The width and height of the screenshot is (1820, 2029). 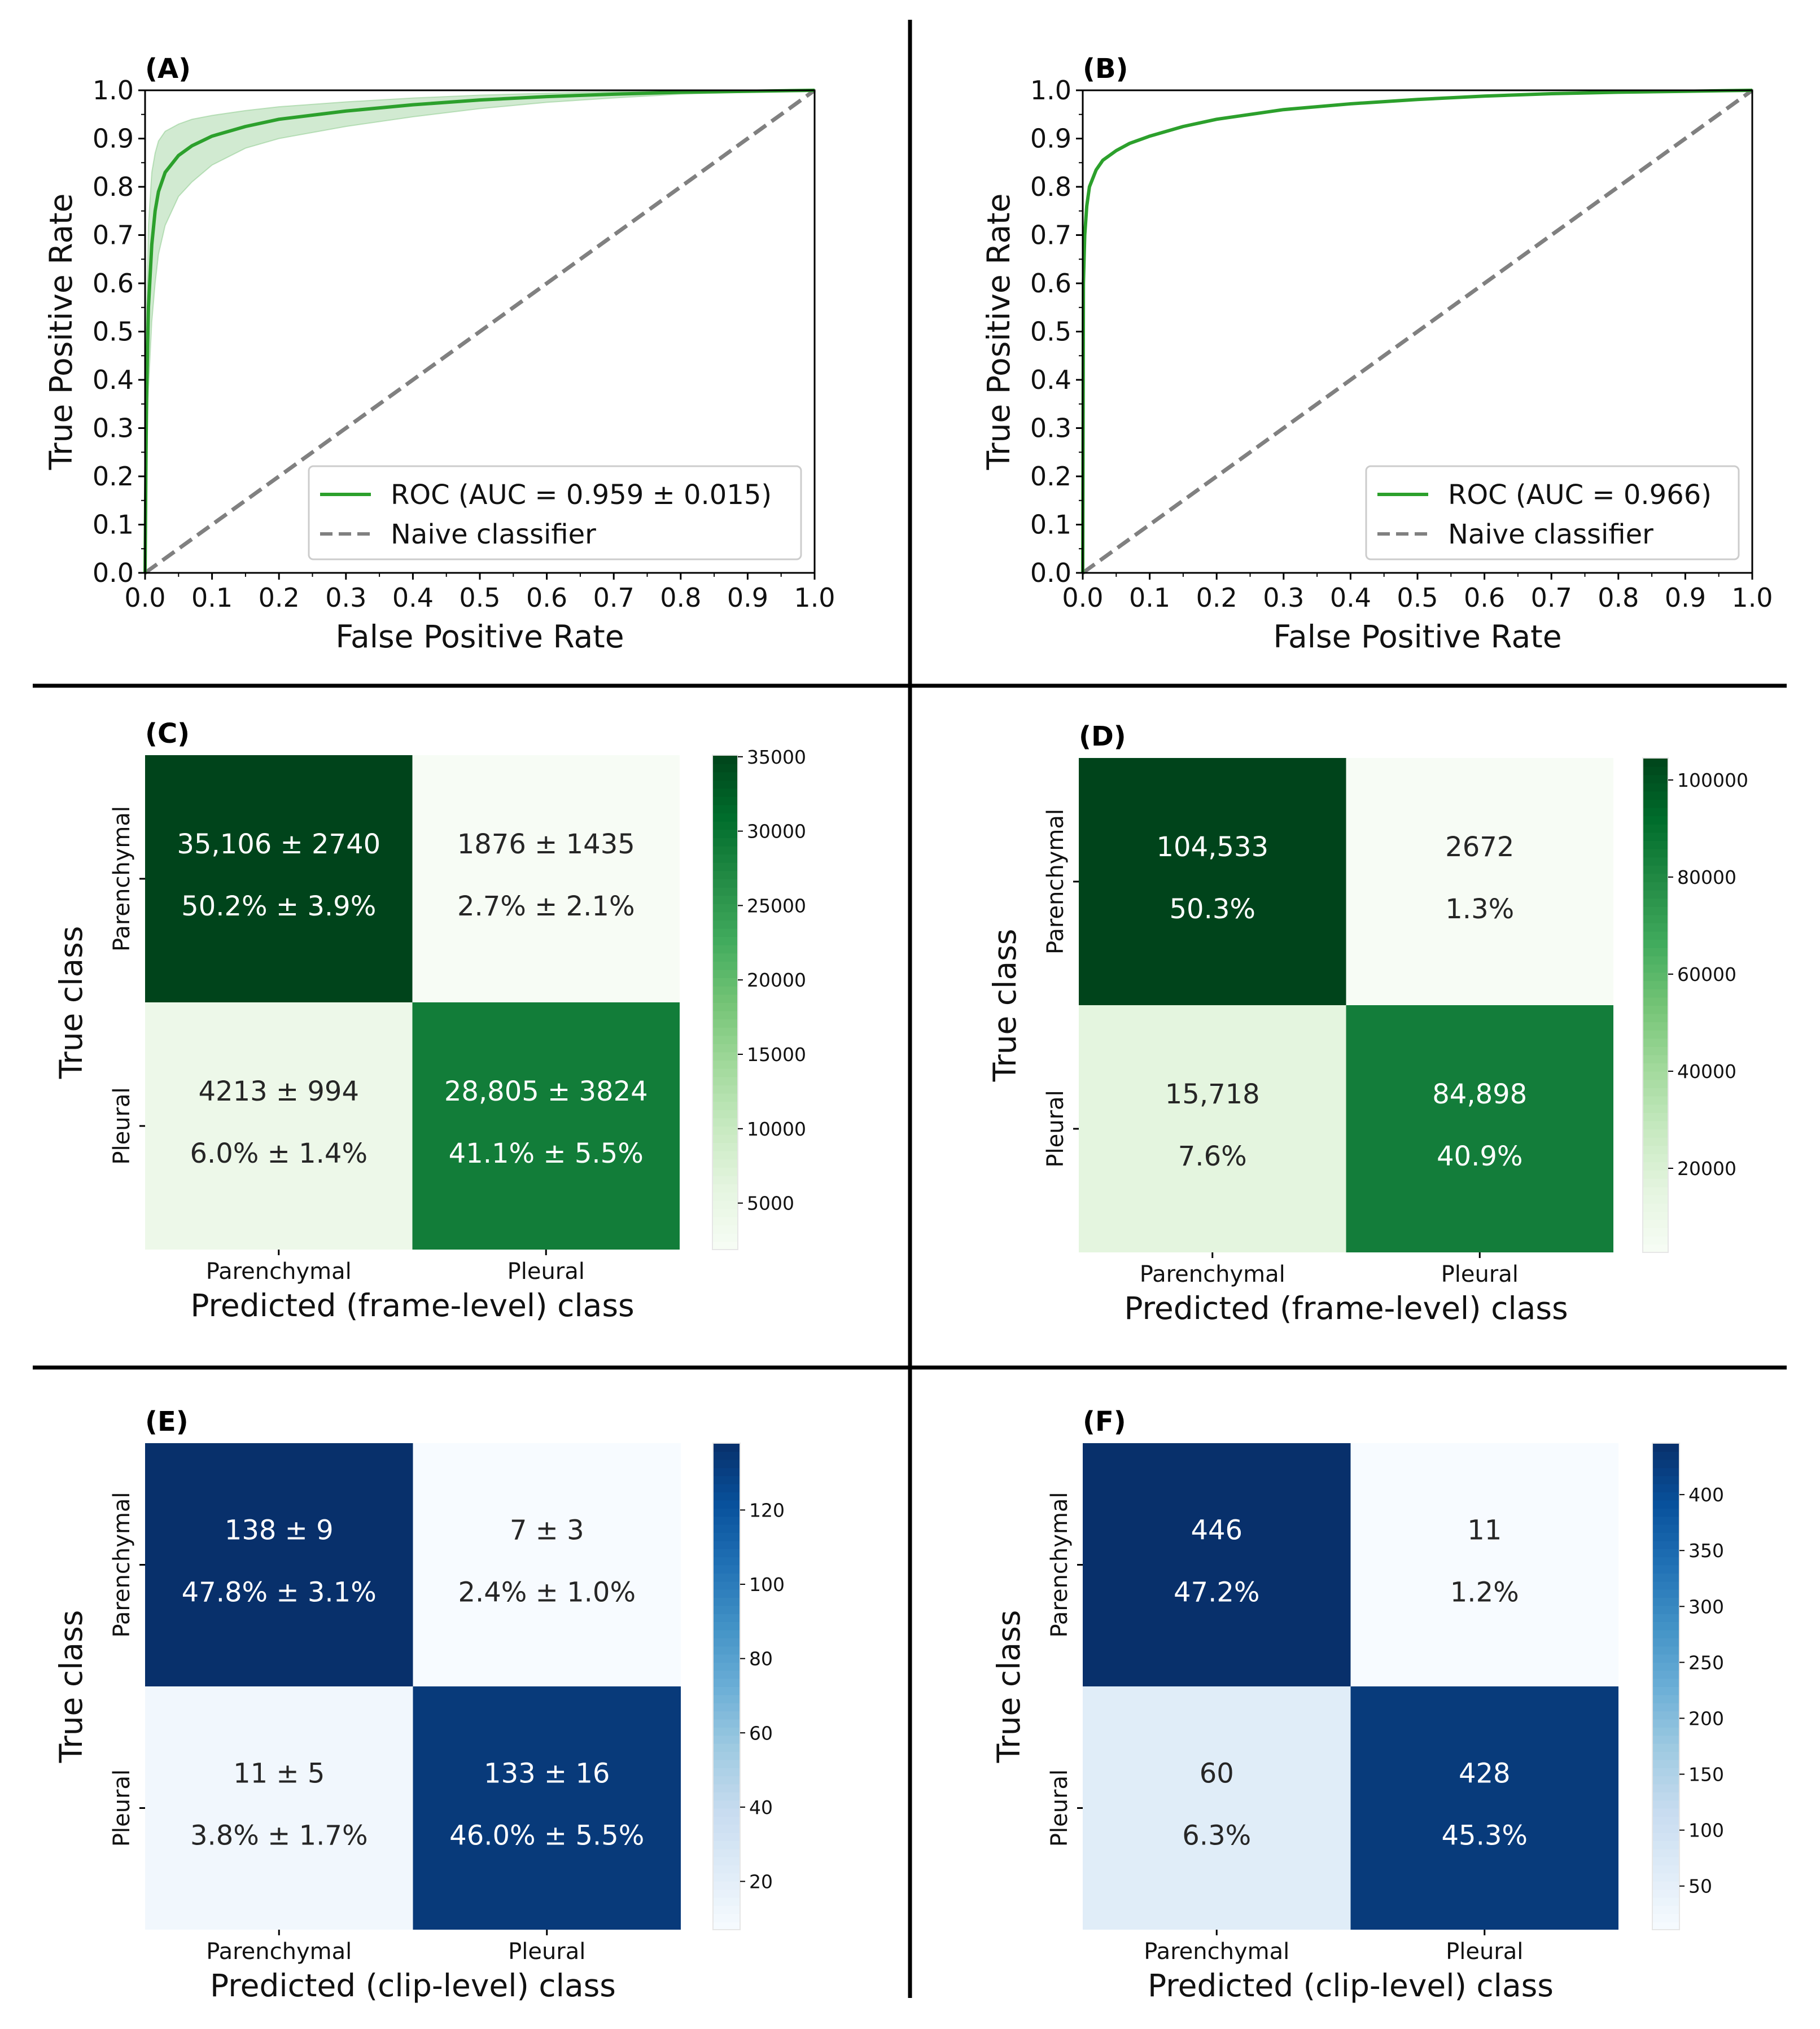 What do you see at coordinates (1050, 187) in the screenshot?
I see `y-tick-label: 0.8` at bounding box center [1050, 187].